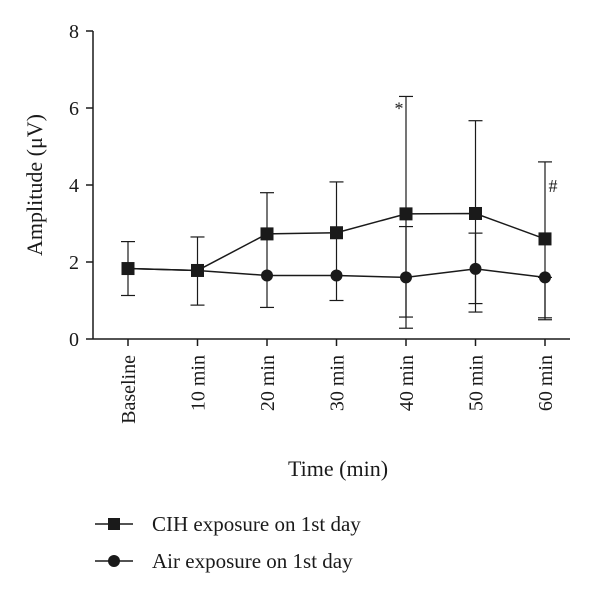 This screenshot has width=600, height=597. What do you see at coordinates (407, 383) in the screenshot?
I see `x-tick-label: 40 min` at bounding box center [407, 383].